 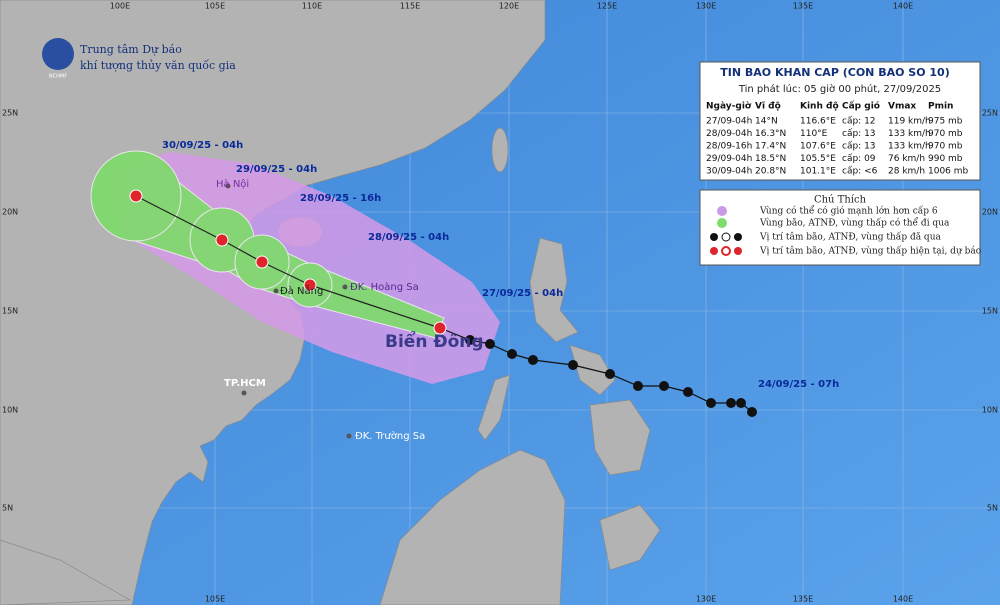 What do you see at coordinates (729, 159) in the screenshot?
I see `table-cell: 29/09-04h` at bounding box center [729, 159].